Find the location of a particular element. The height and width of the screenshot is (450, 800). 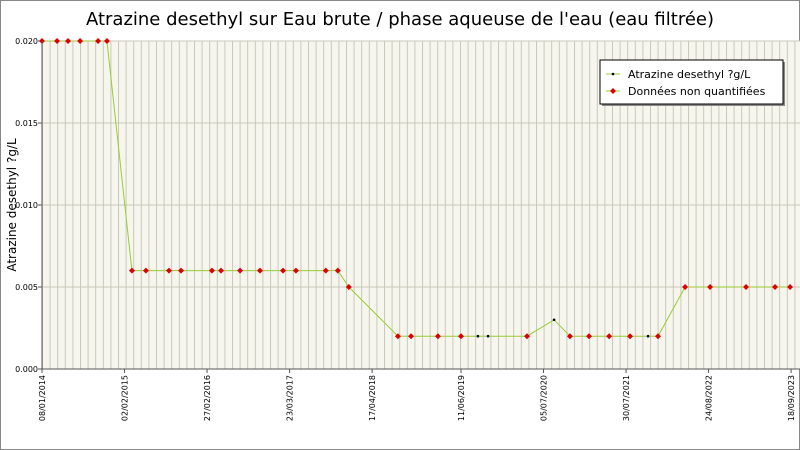

y-axis-label: Atrazine desethyl ?g/L is located at coordinates (12, 205).